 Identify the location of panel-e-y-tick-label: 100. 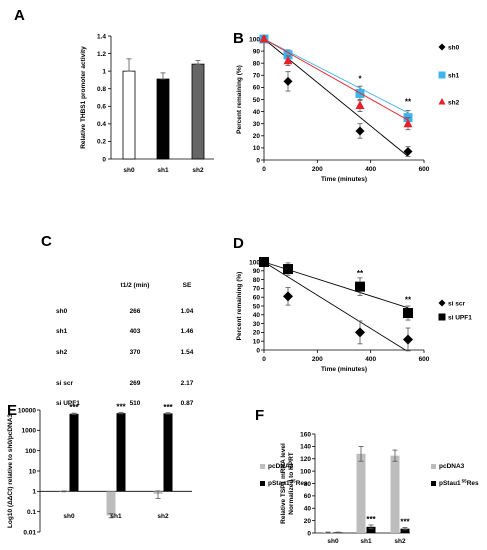
(30, 451).